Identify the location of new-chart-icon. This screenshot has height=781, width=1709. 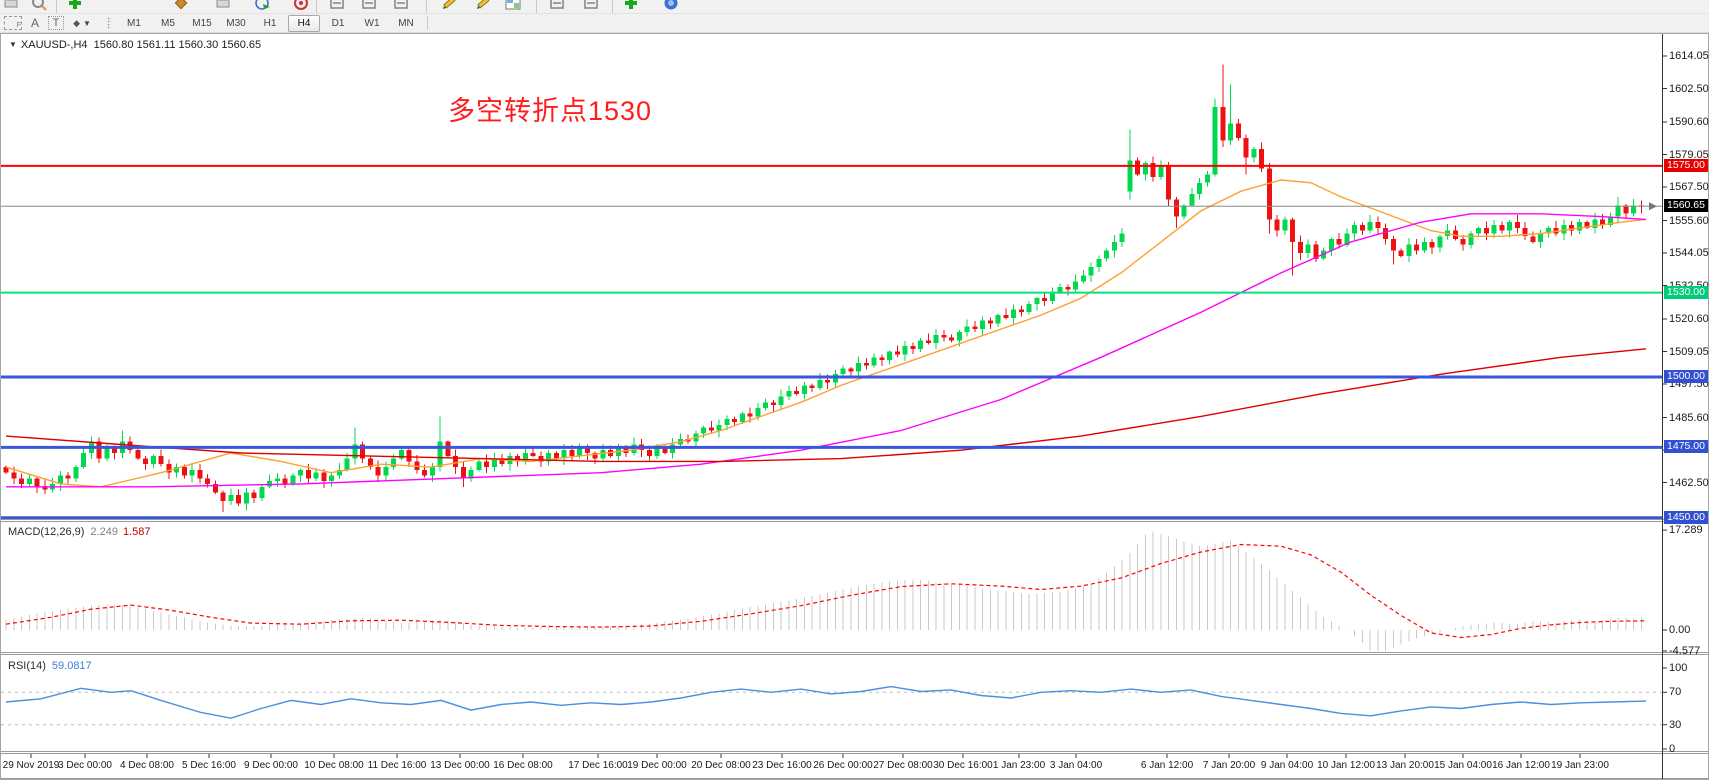
(75, 6).